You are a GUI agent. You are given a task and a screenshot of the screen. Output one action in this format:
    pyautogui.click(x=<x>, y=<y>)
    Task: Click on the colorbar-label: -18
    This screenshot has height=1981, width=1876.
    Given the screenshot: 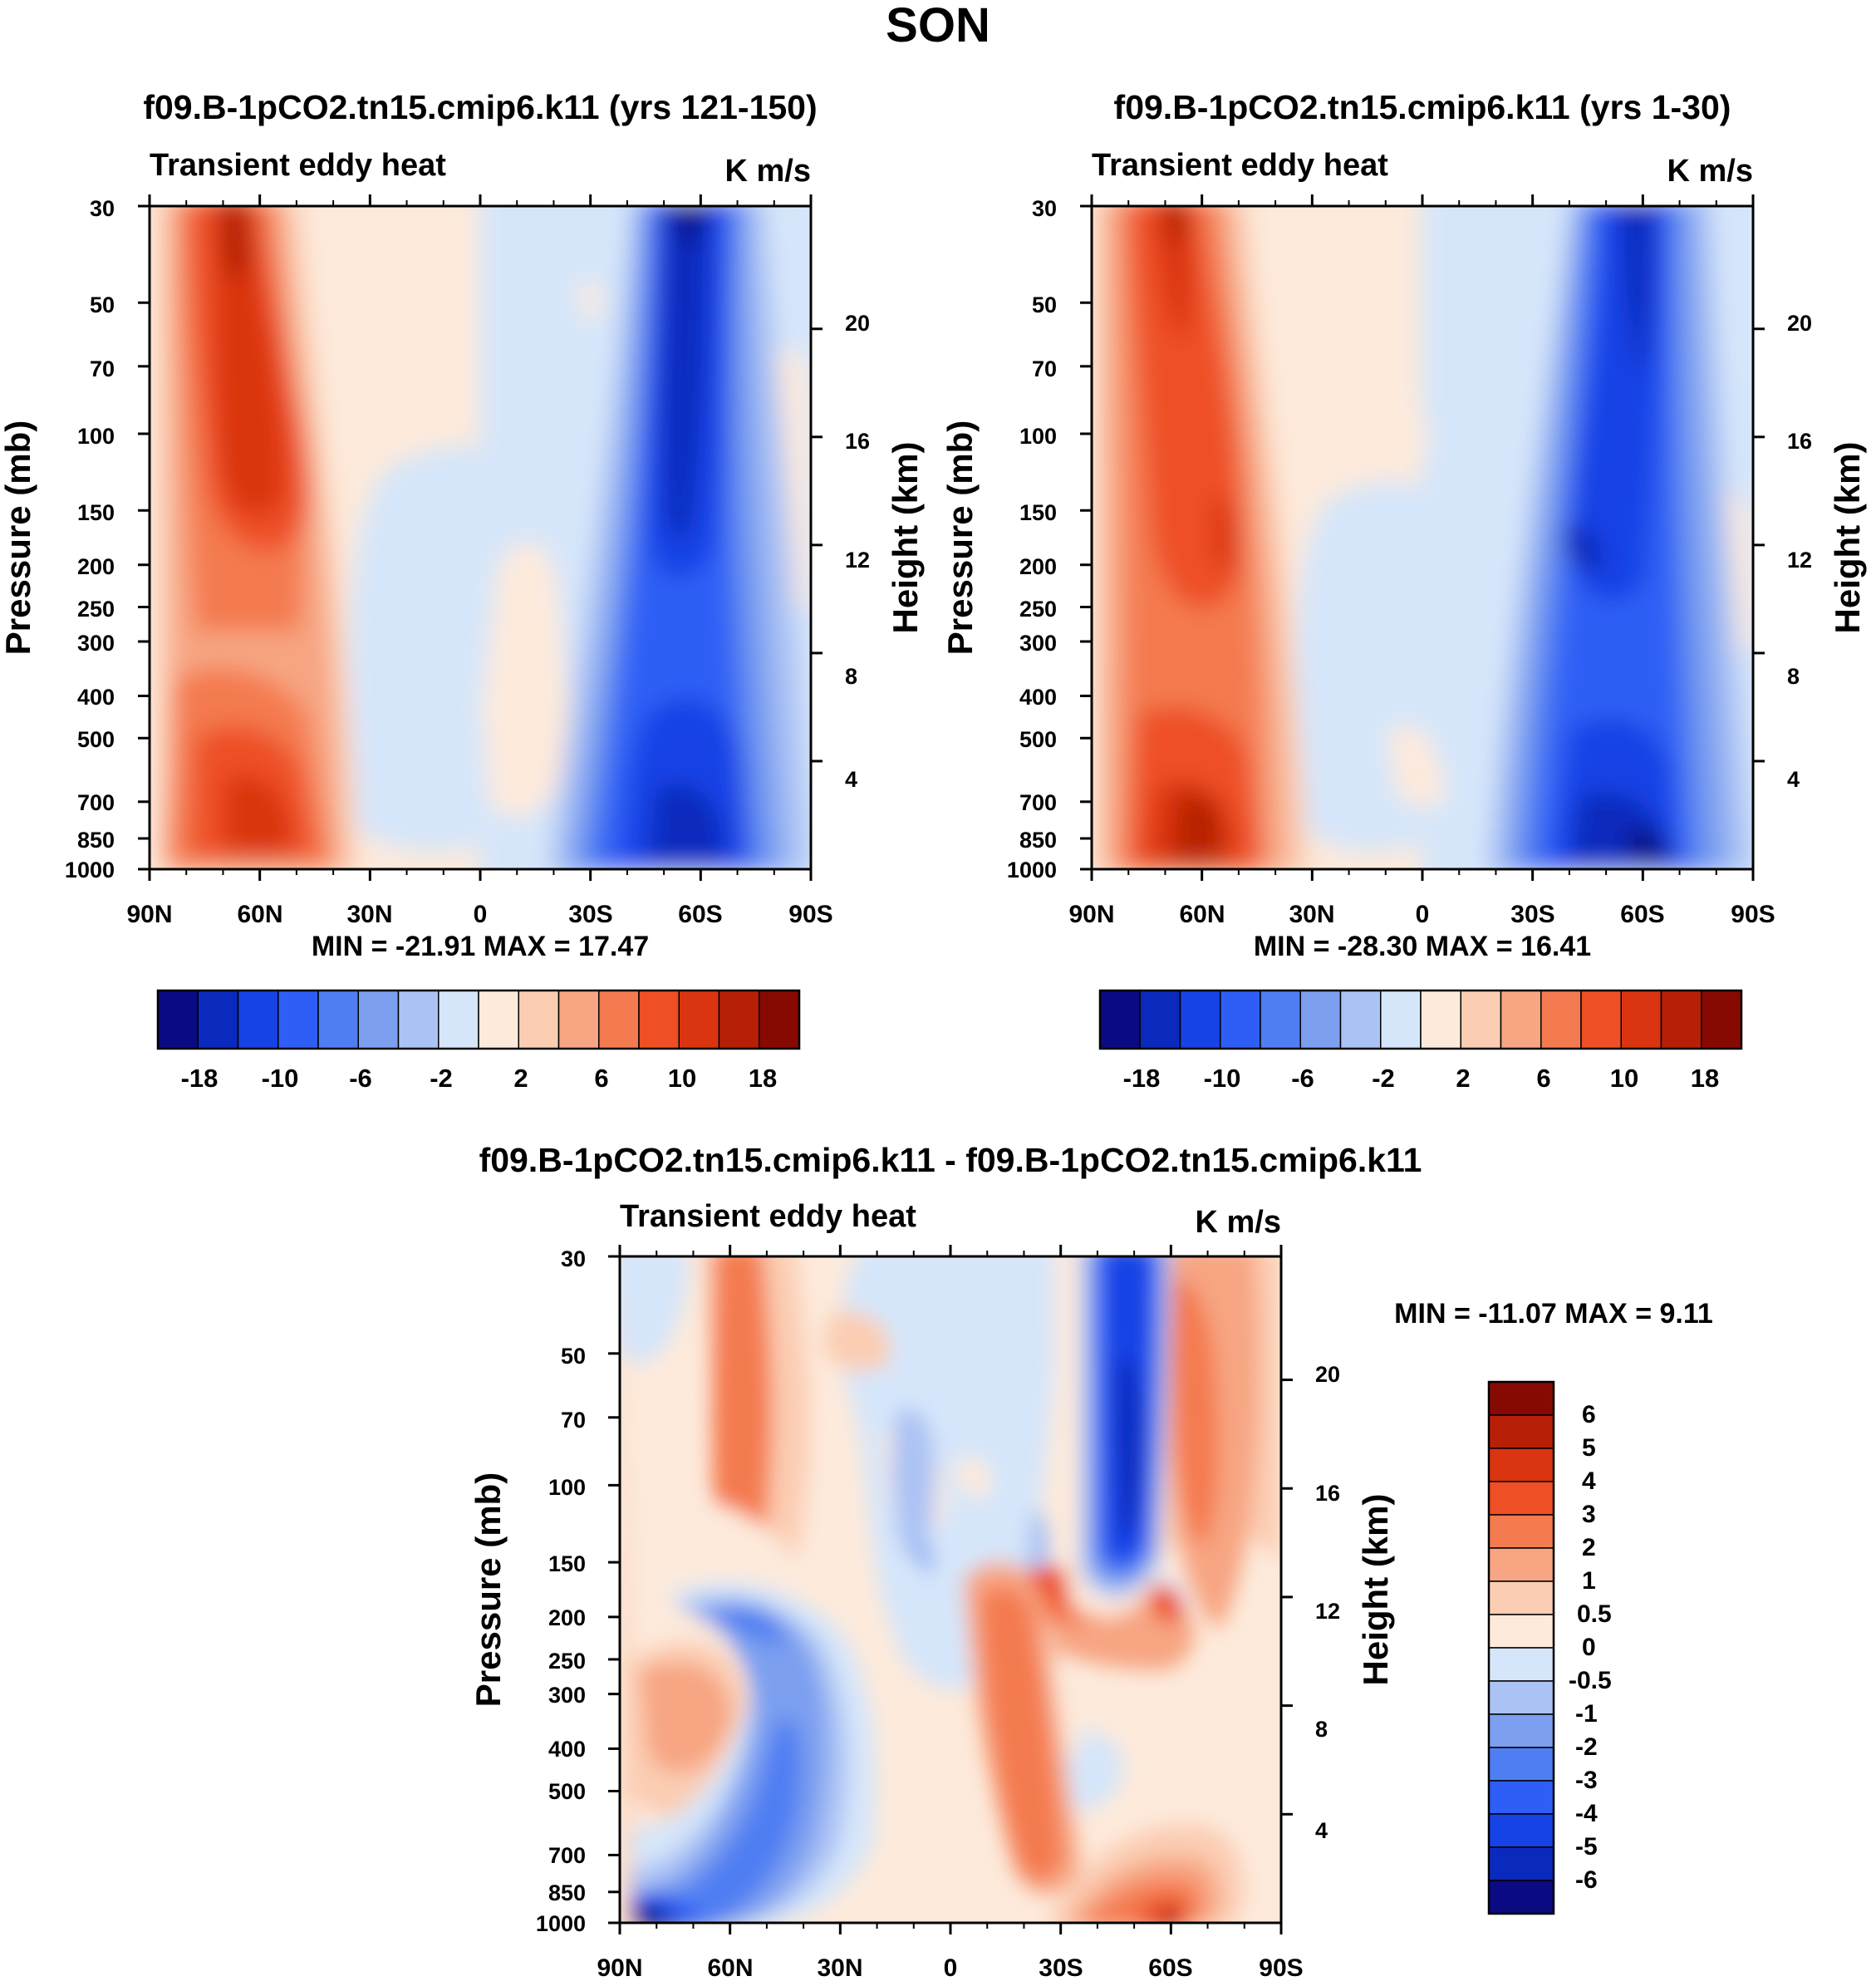 What is the action you would take?
    pyautogui.click(x=200, y=1078)
    